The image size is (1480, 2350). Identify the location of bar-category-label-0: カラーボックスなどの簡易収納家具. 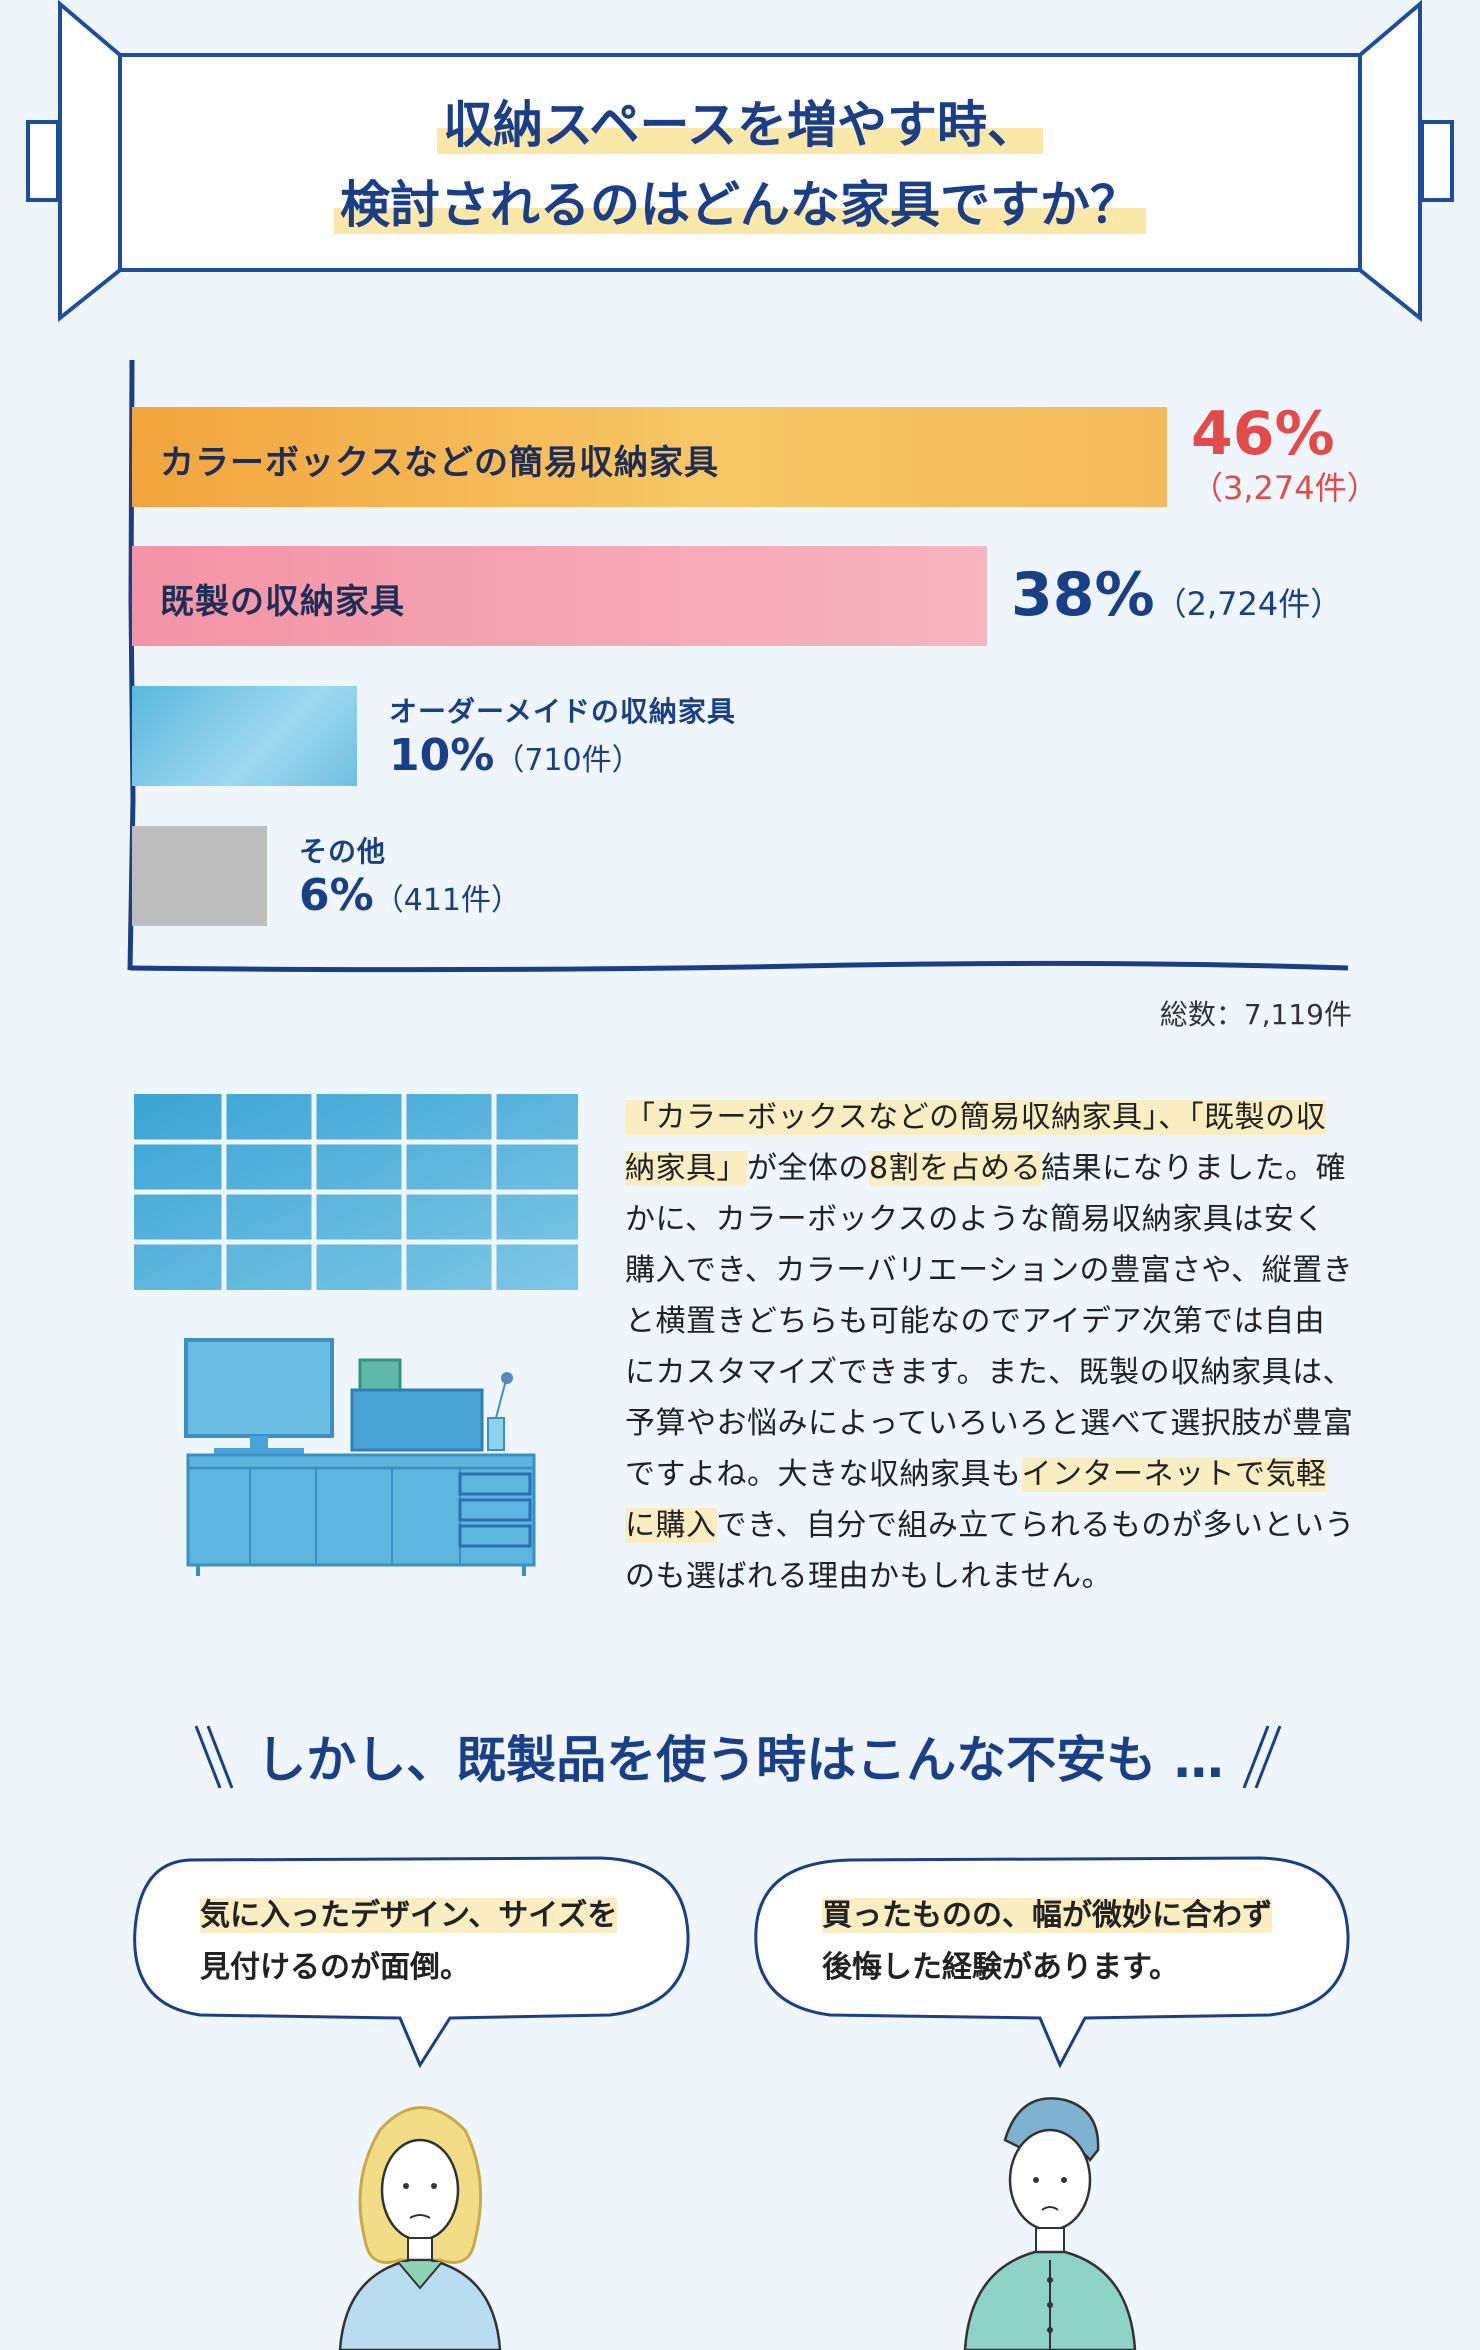
(439, 463).